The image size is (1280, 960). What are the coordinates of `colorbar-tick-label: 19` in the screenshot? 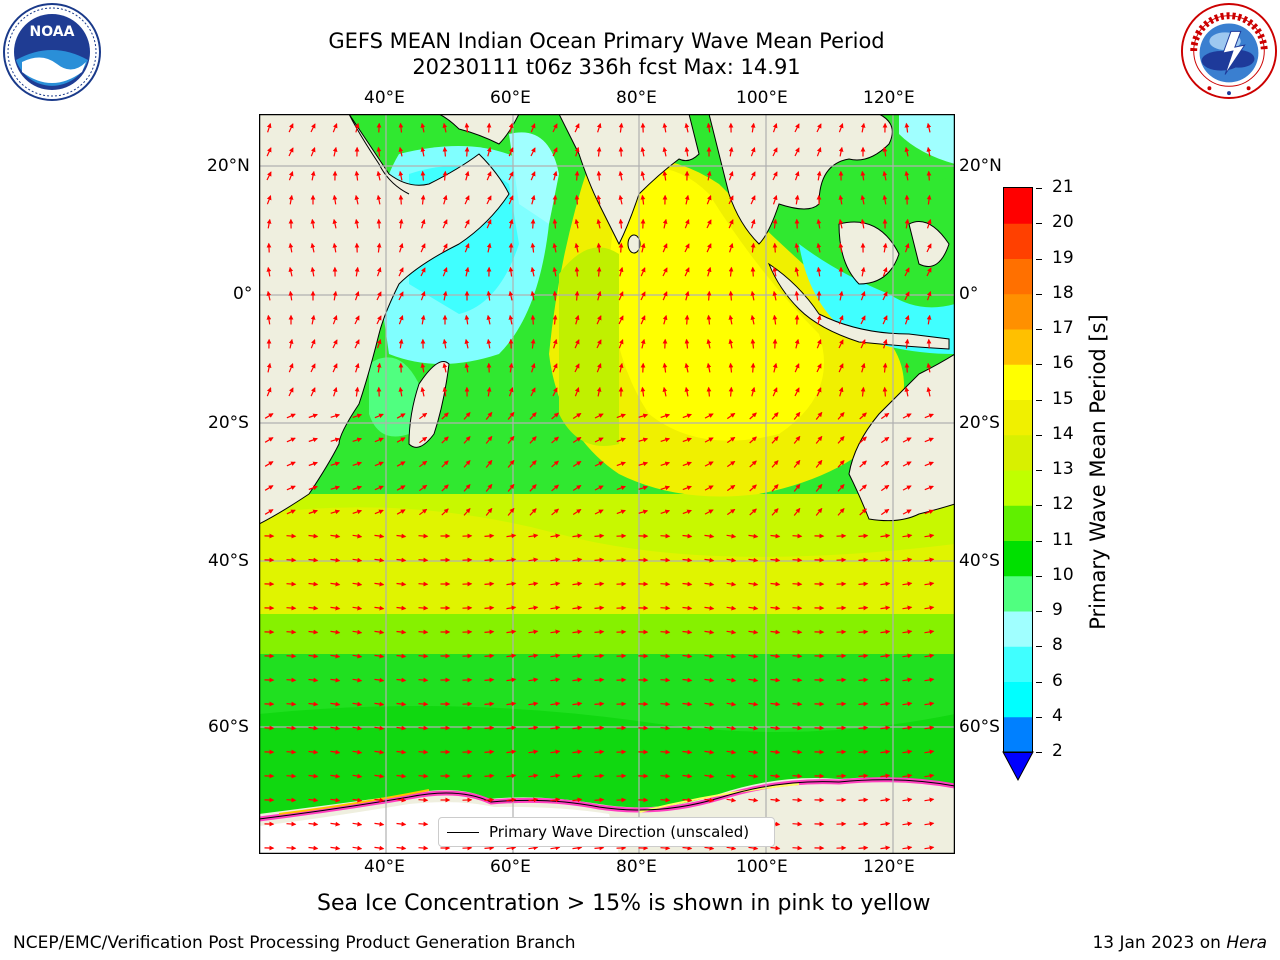 It's located at (1063, 257).